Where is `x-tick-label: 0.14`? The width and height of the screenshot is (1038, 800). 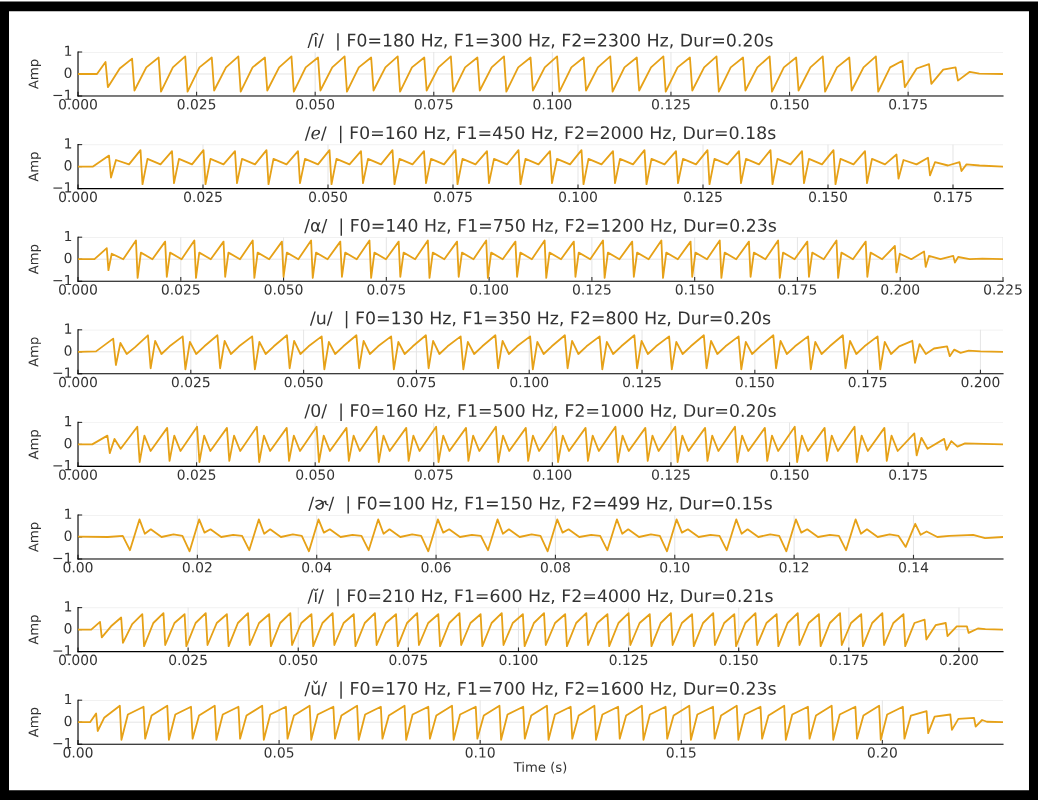 x-tick-label: 0.14 is located at coordinates (913, 567).